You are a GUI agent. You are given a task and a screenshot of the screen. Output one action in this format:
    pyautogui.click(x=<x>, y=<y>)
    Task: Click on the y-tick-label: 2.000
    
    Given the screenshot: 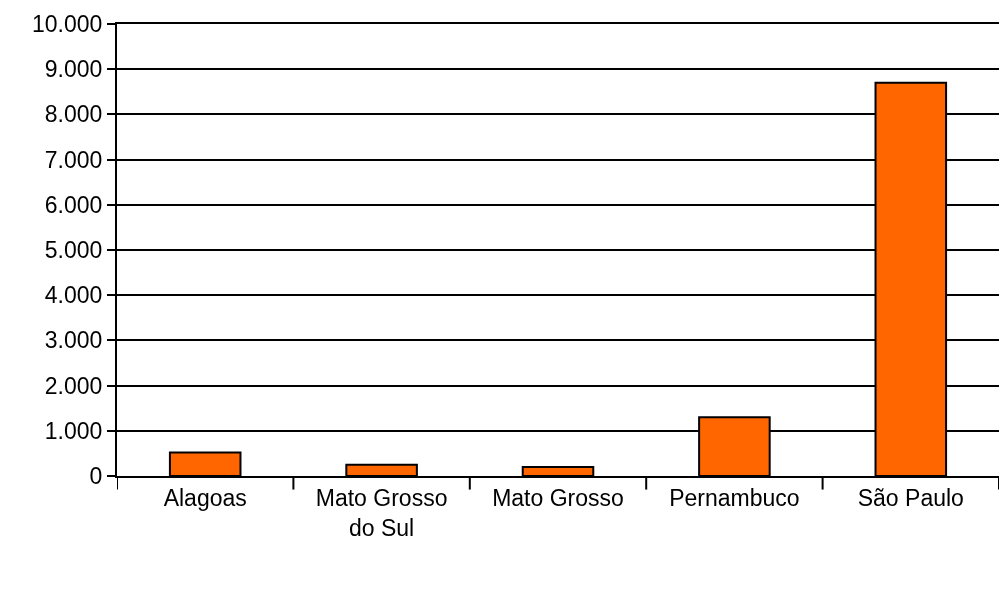 What is the action you would take?
    pyautogui.click(x=73, y=385)
    